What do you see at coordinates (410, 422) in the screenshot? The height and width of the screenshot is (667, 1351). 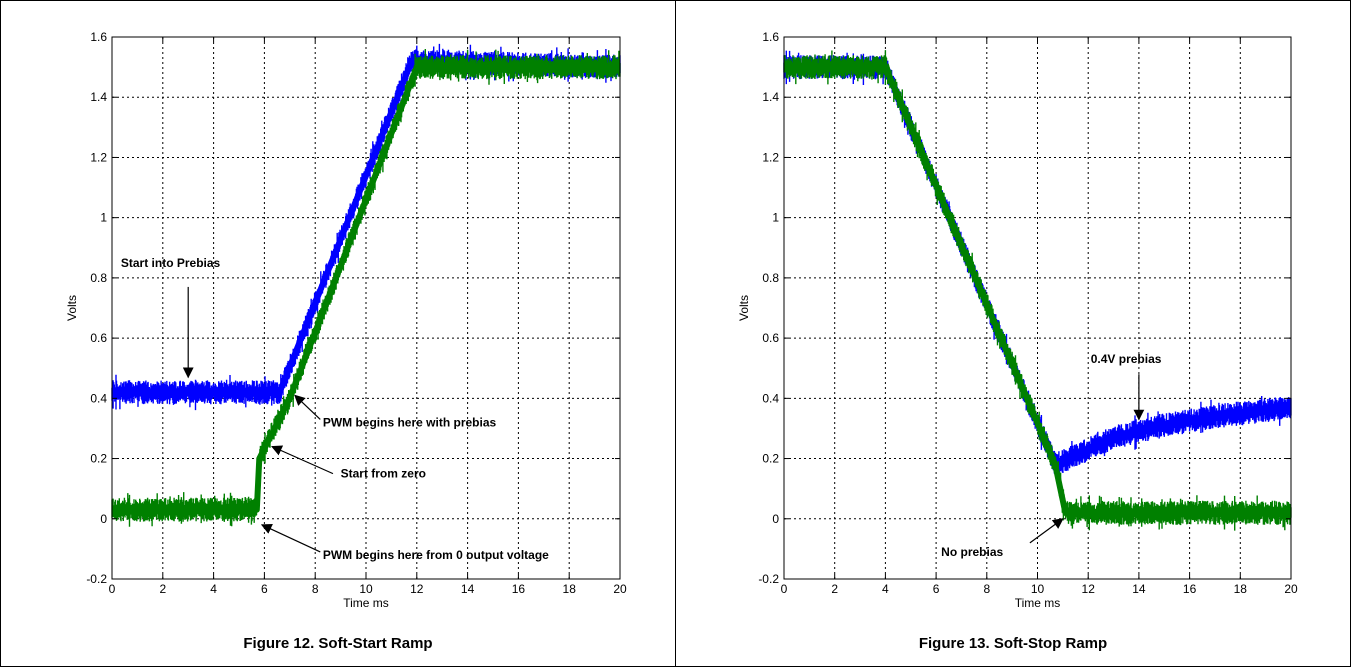 I see `annotation-label: PWM begins here with prebias` at bounding box center [410, 422].